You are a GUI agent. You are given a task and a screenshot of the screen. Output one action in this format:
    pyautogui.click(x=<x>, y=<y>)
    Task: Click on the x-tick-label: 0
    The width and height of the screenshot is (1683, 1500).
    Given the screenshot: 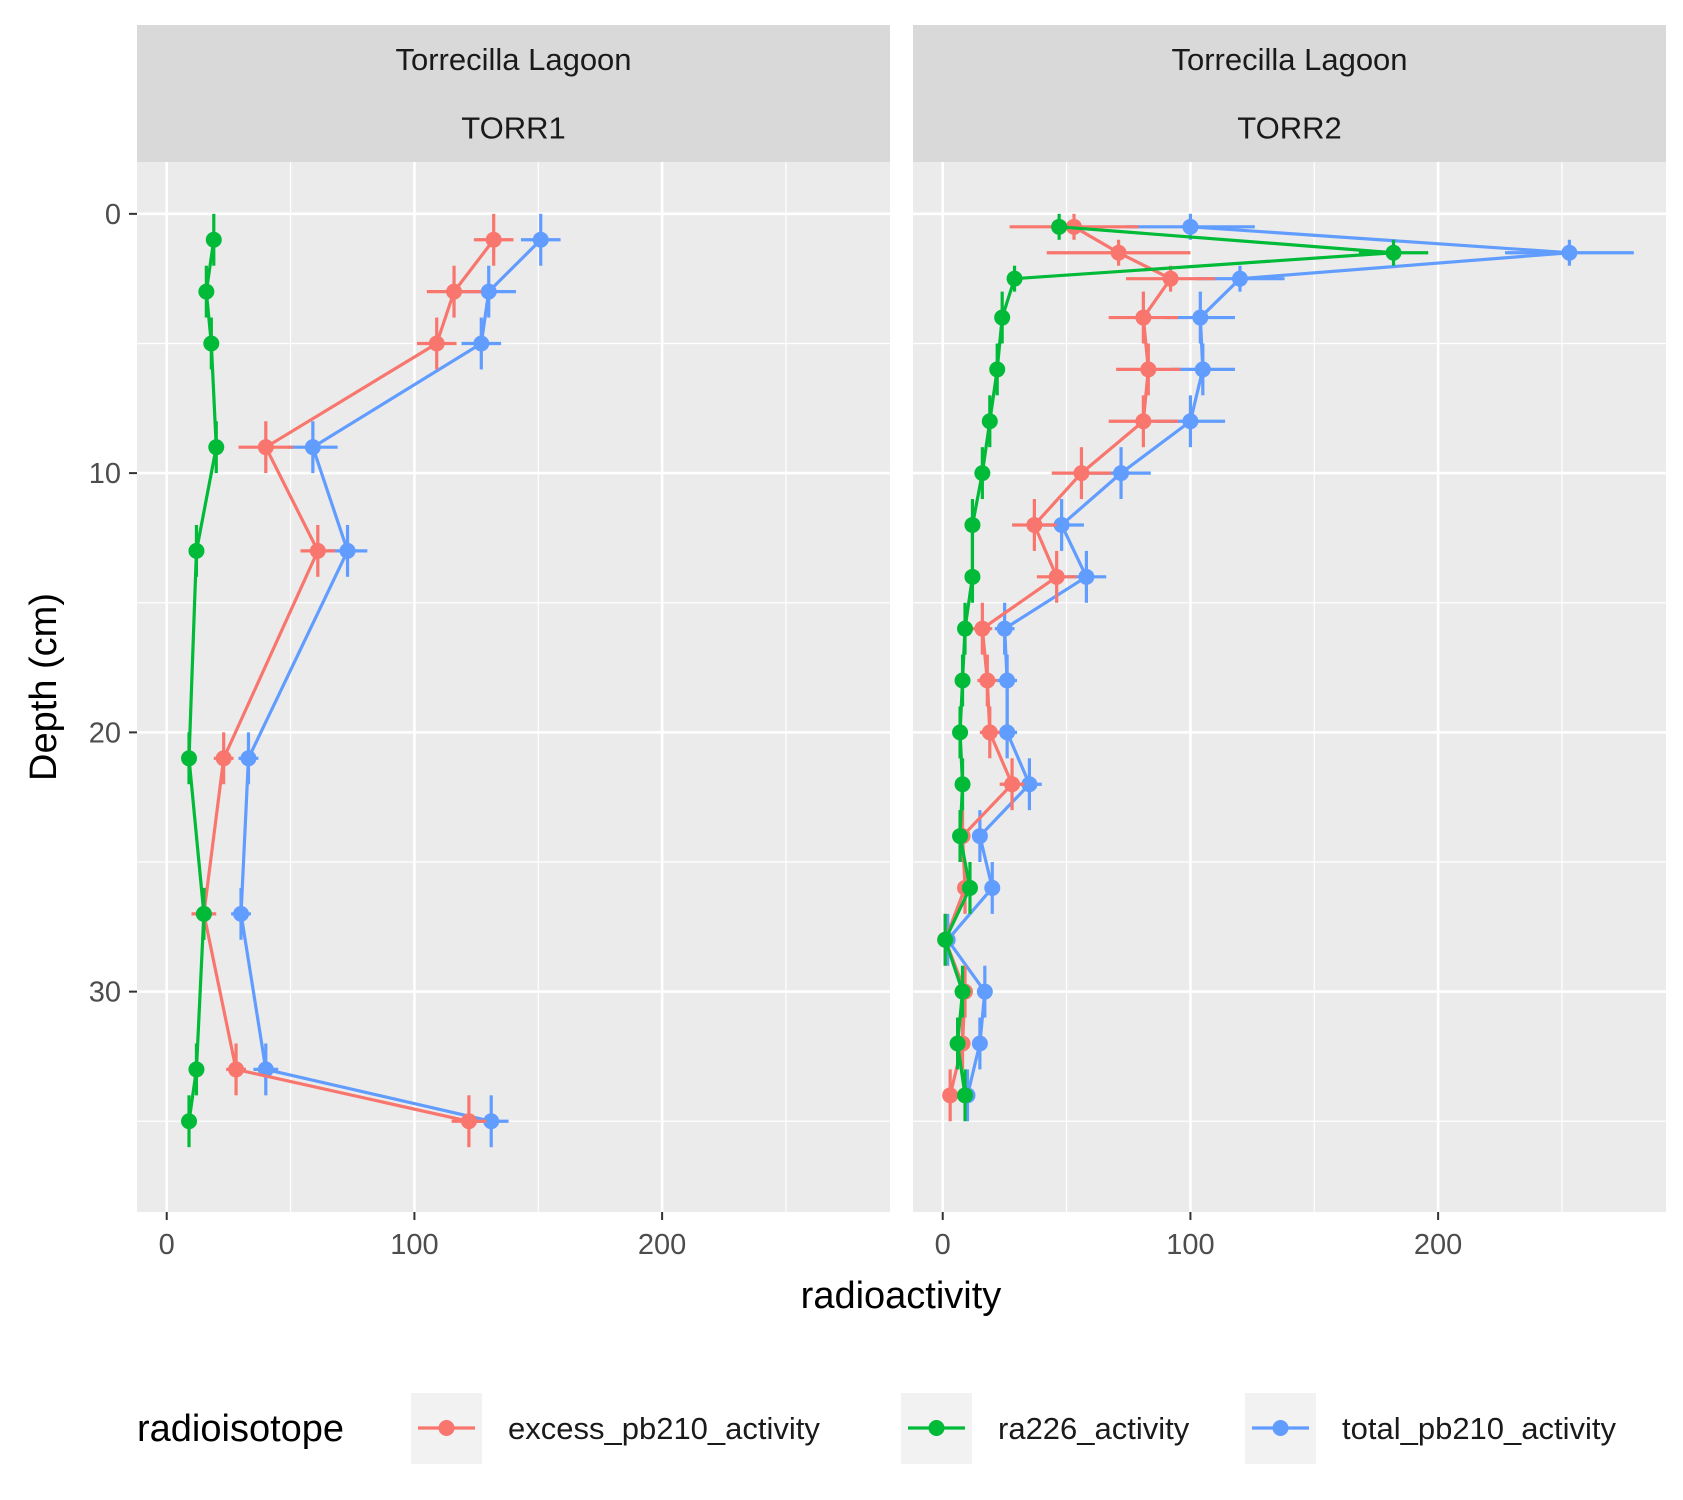 What is the action you would take?
    pyautogui.click(x=167, y=1245)
    